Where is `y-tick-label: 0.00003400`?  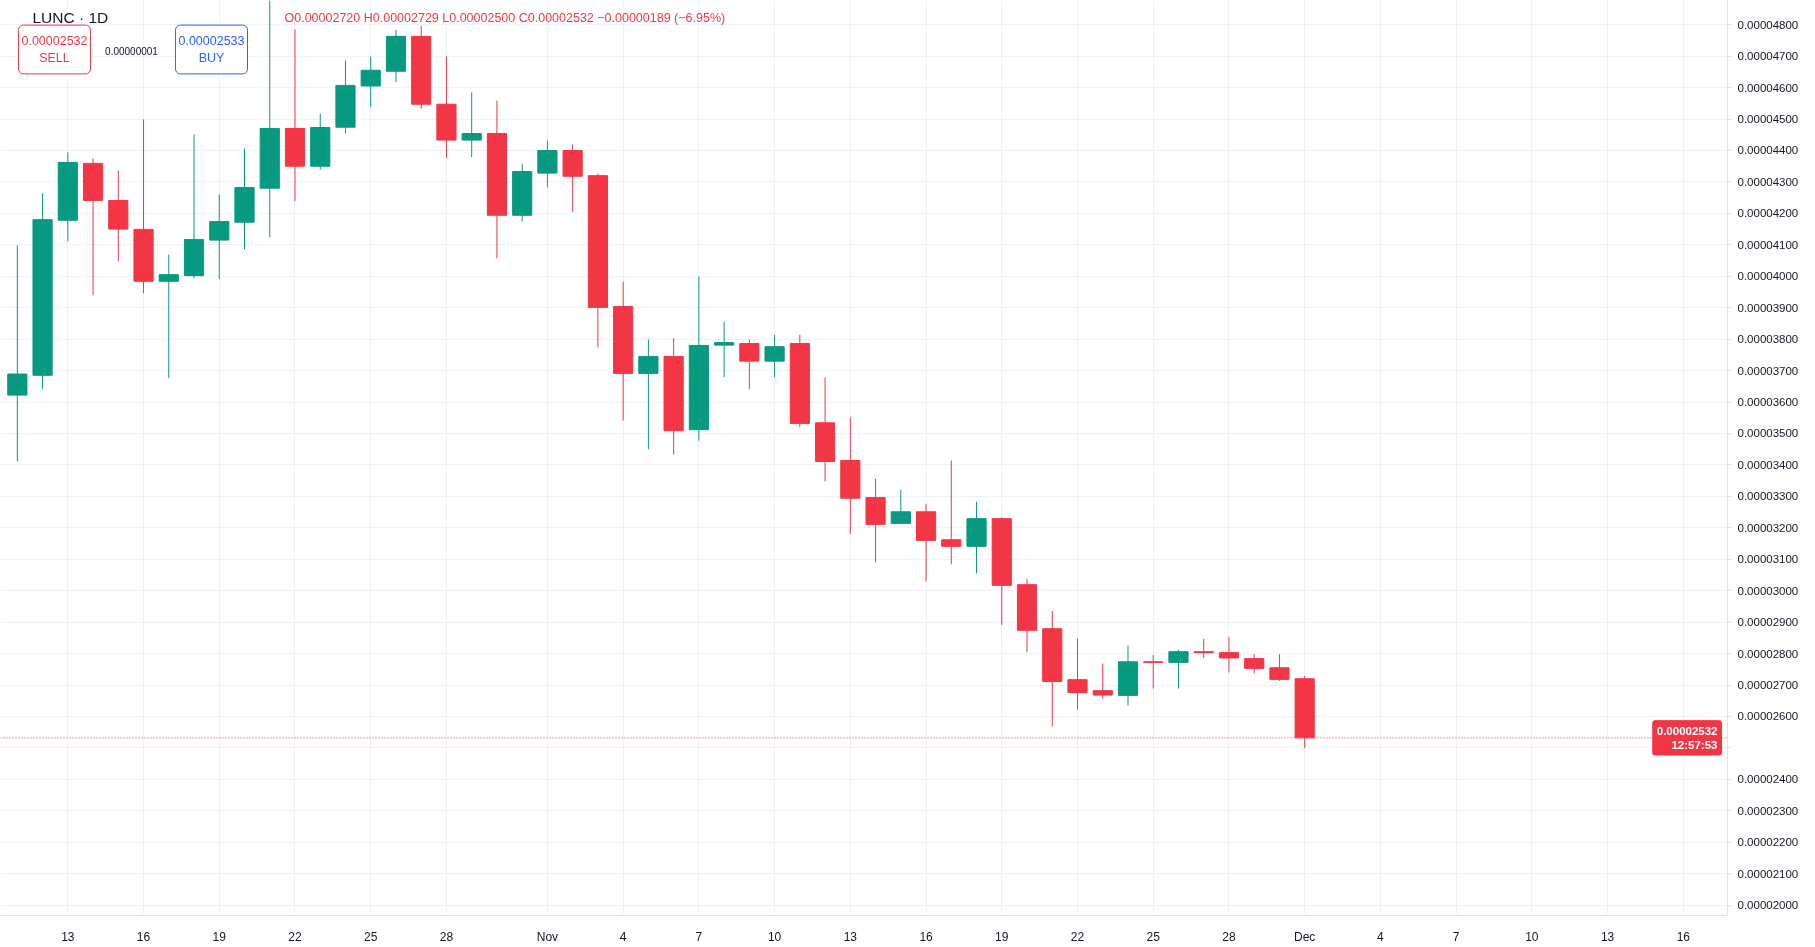 y-tick-label: 0.00003400 is located at coordinates (1768, 464).